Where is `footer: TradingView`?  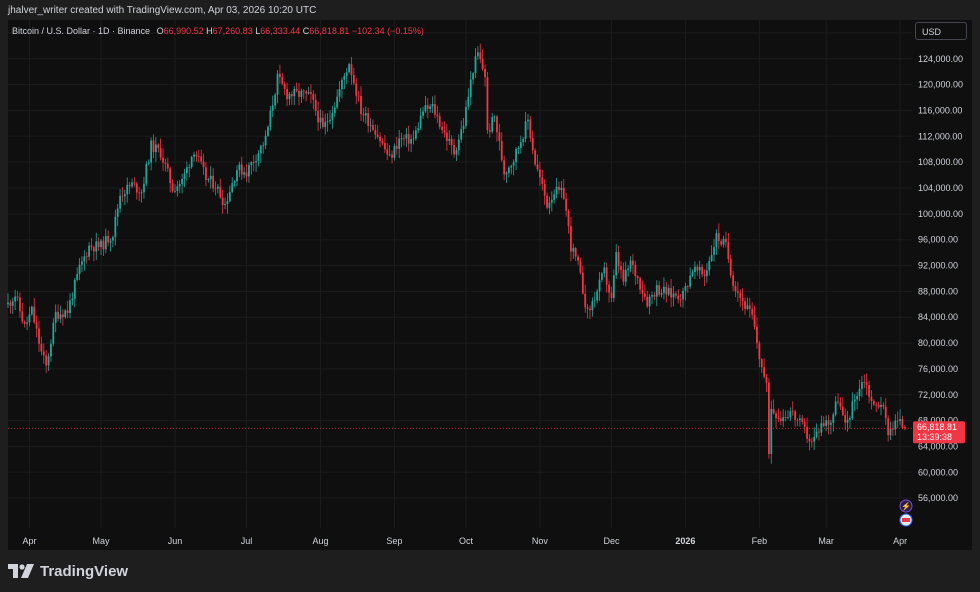
footer: TradingView is located at coordinates (68, 571).